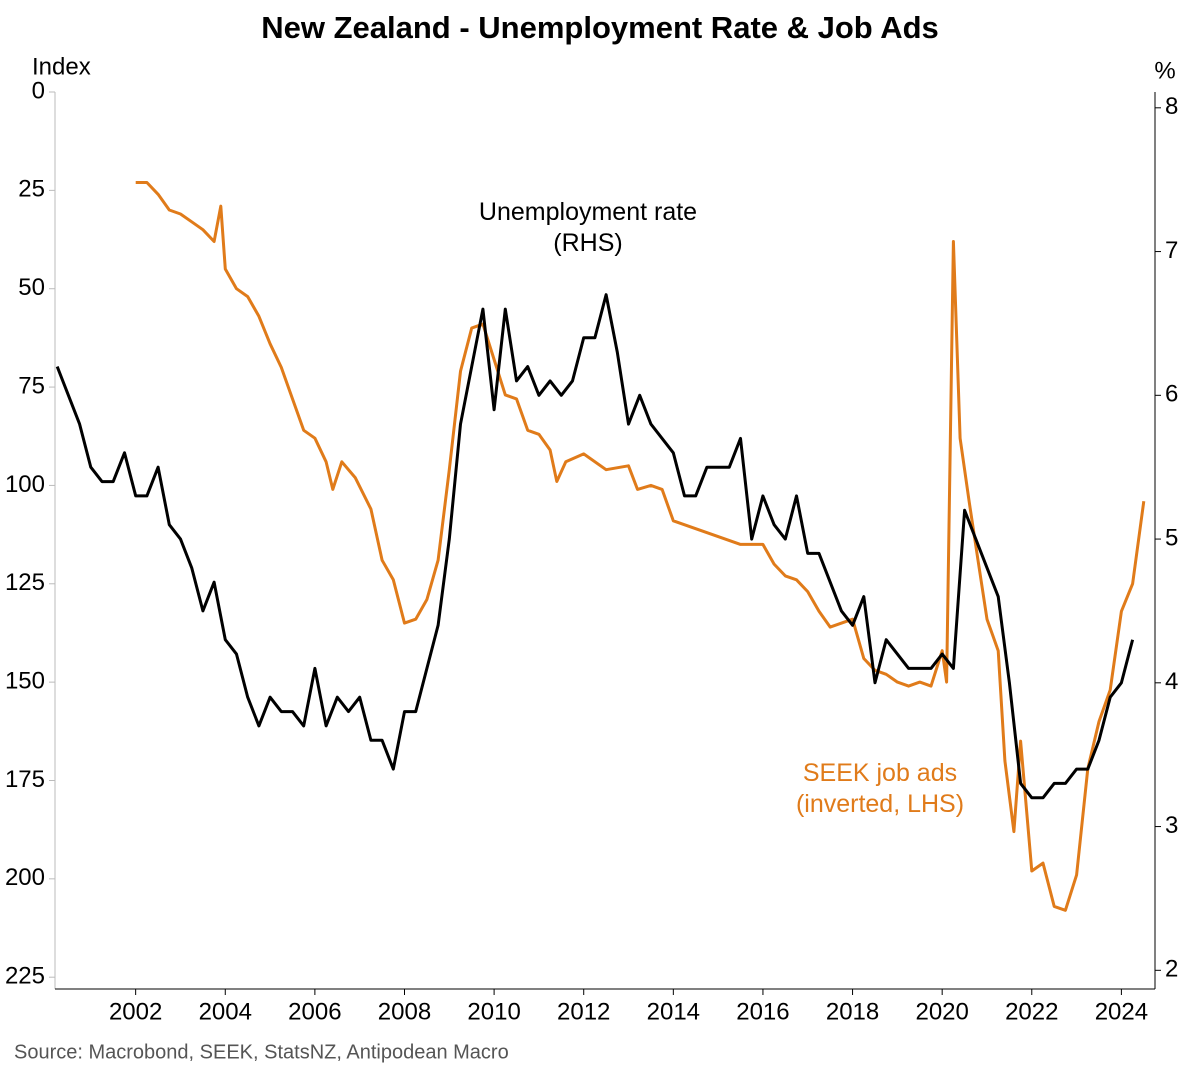 This screenshot has width=1200, height=1075. Describe the element at coordinates (404, 1011) in the screenshot. I see `x-tick-label: 2008` at that location.